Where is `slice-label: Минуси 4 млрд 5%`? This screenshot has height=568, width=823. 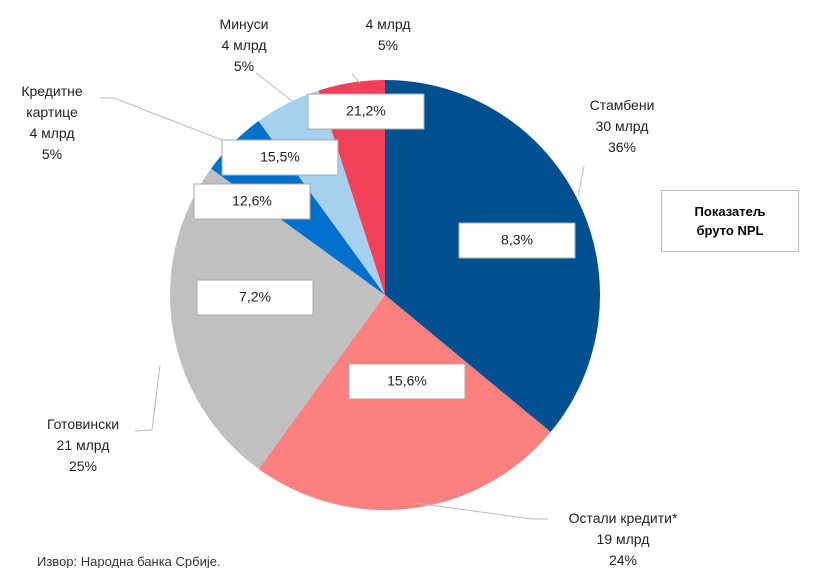 slice-label: Минуси 4 млрд 5% is located at coordinates (244, 45).